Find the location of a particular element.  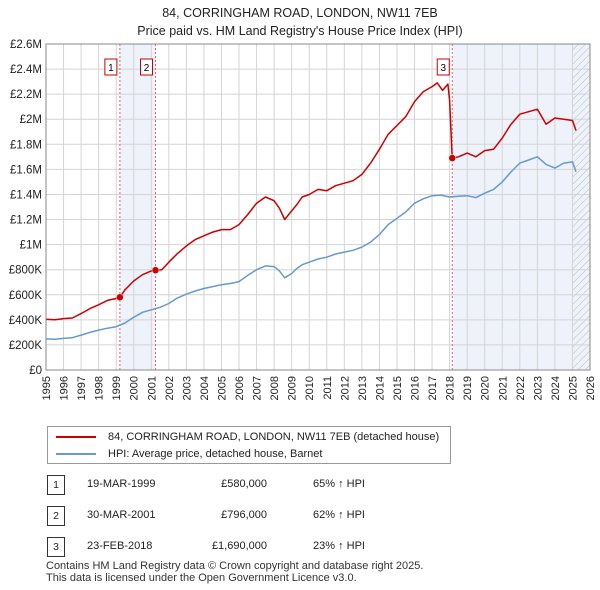

sale-label-number: 2 is located at coordinates (147, 68).